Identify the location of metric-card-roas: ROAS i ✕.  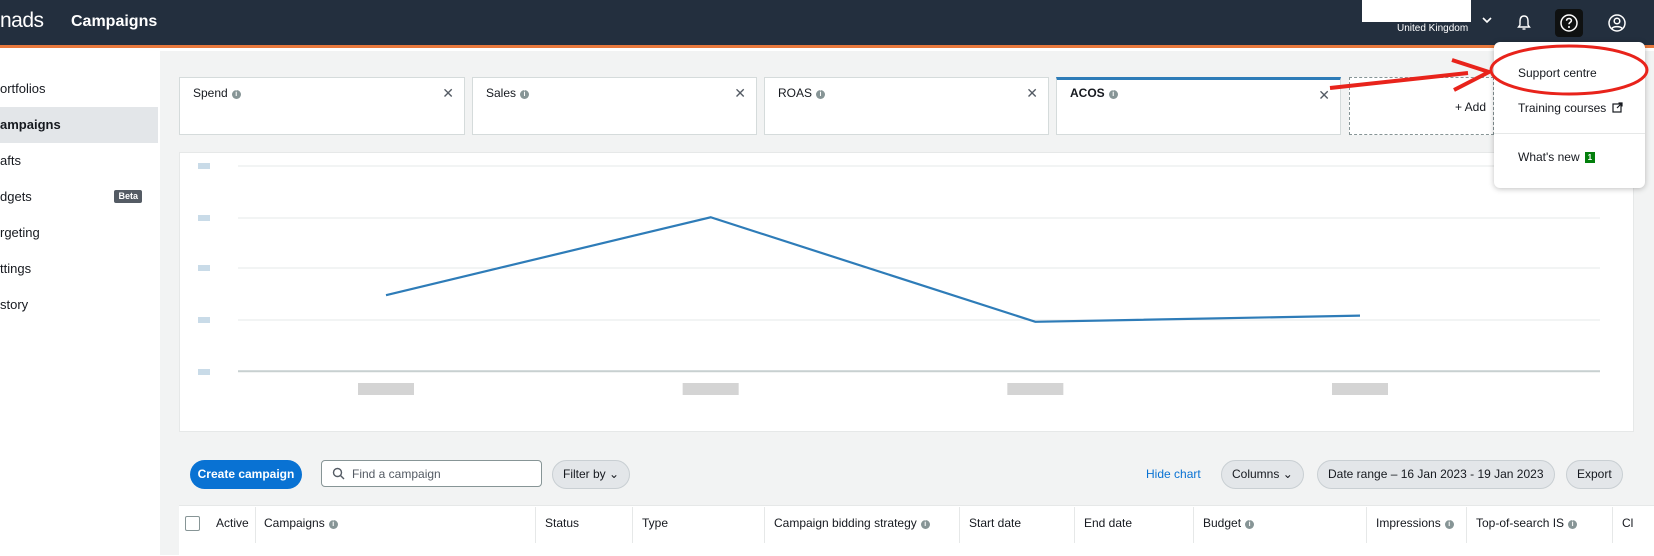
(906, 106).